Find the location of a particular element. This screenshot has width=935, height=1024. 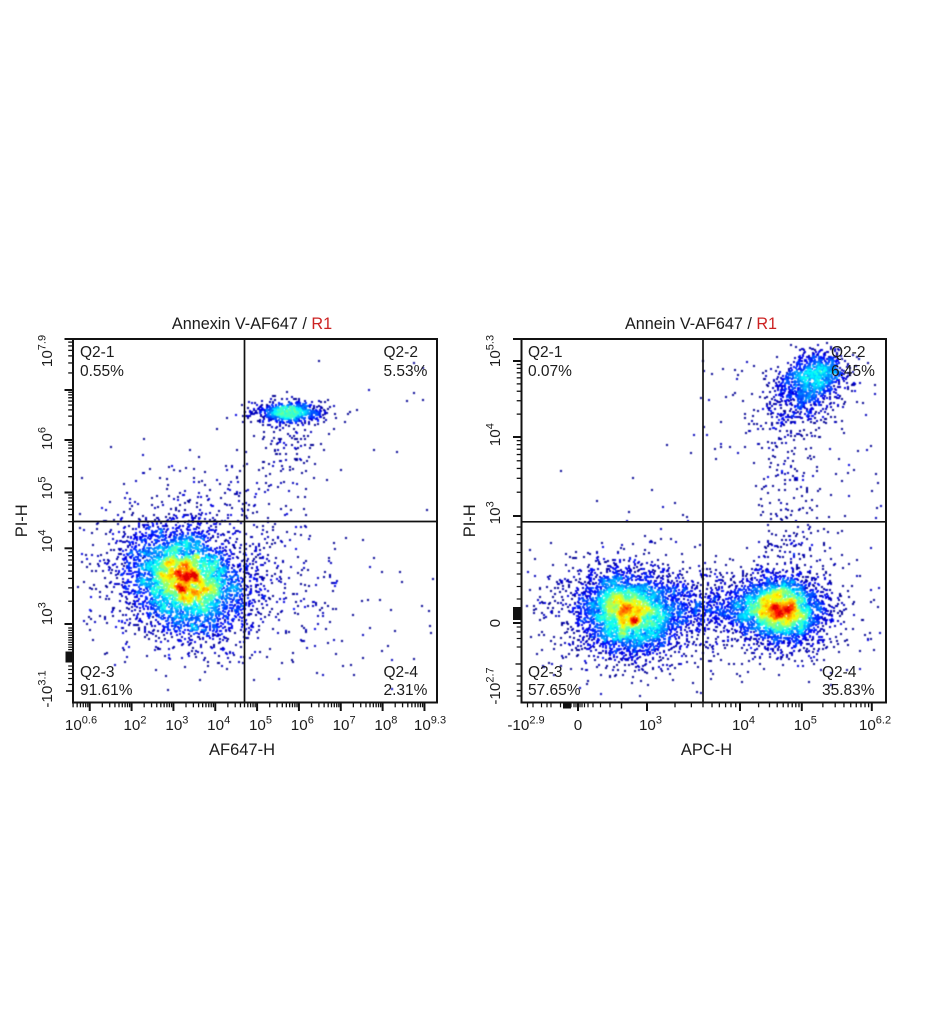

svg-text: 57.65% is located at coordinates (554, 690).